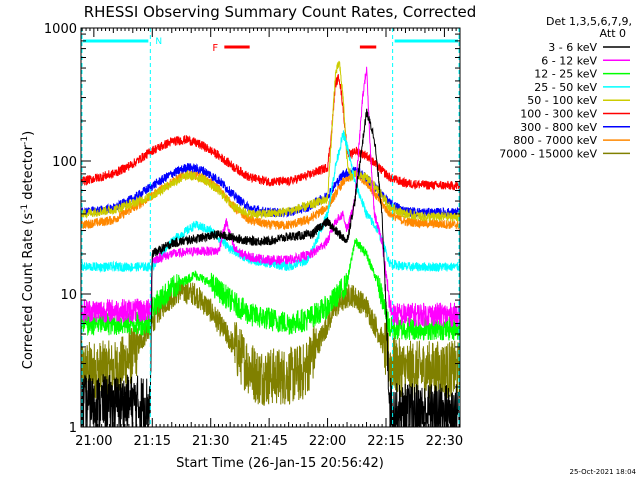 The image size is (640, 484). I want to click on timestamp: 25-Oct-2021 18:04, so click(603, 472).